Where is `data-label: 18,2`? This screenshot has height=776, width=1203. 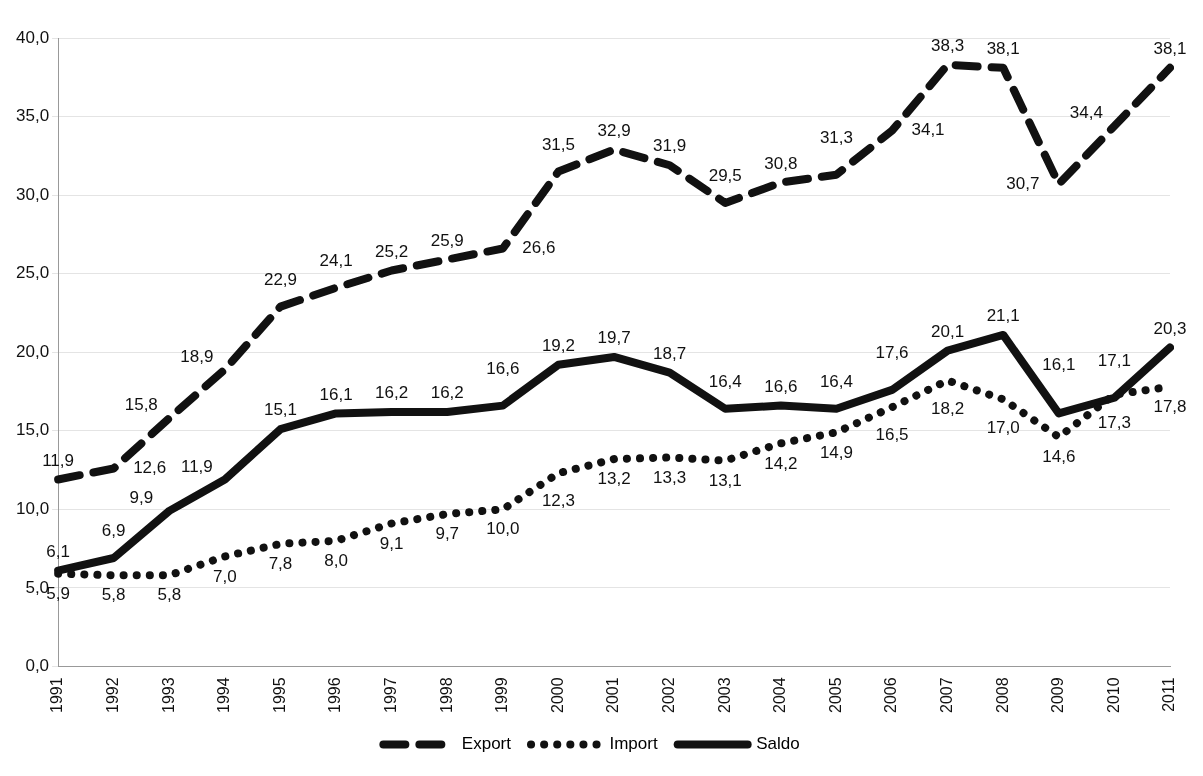 data-label: 18,2 is located at coordinates (948, 408).